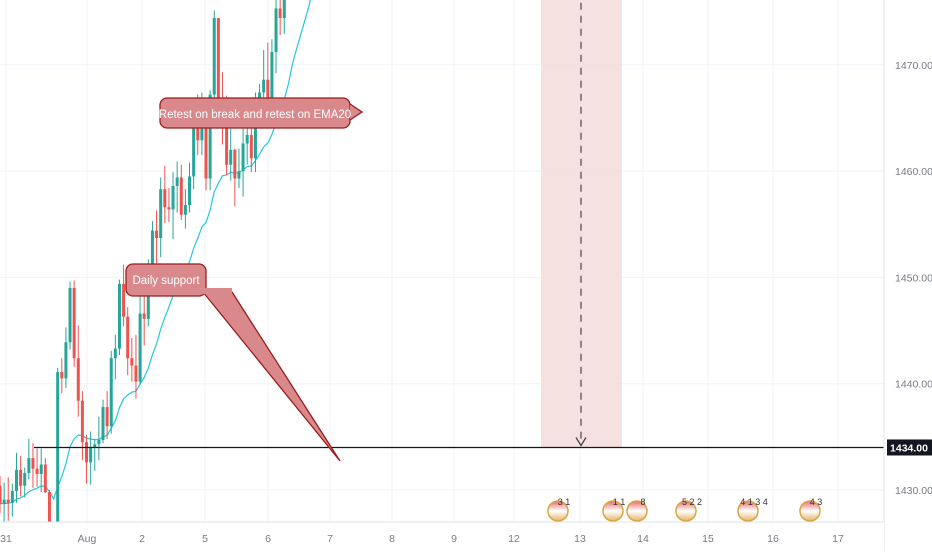  What do you see at coordinates (6, 539) in the screenshot?
I see `x-tick-label: 31` at bounding box center [6, 539].